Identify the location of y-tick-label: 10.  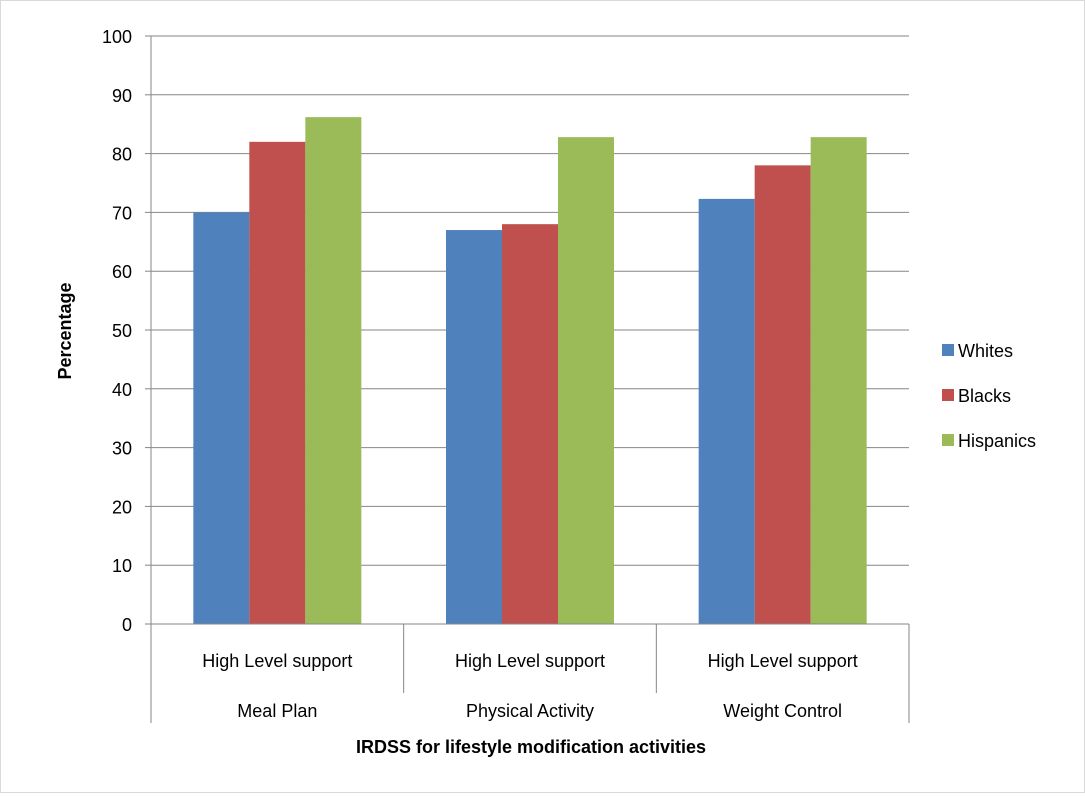
(122, 566).